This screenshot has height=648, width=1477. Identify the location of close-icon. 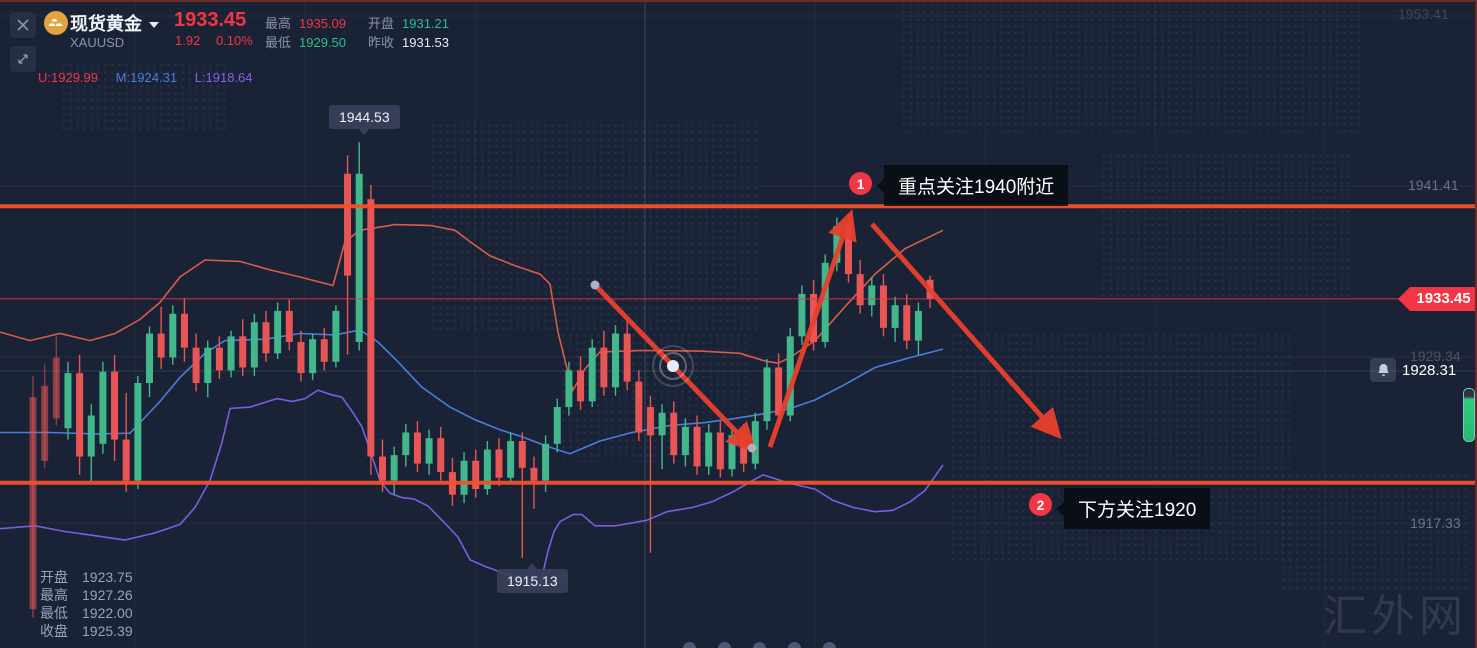
(23, 25).